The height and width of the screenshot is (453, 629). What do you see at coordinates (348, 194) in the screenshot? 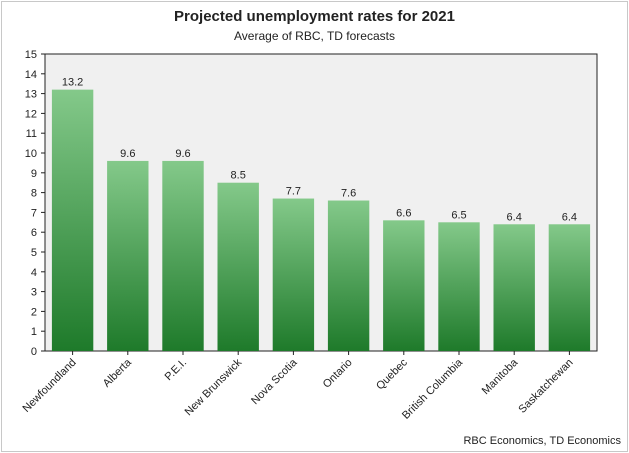
I see `data-label: 7.6` at bounding box center [348, 194].